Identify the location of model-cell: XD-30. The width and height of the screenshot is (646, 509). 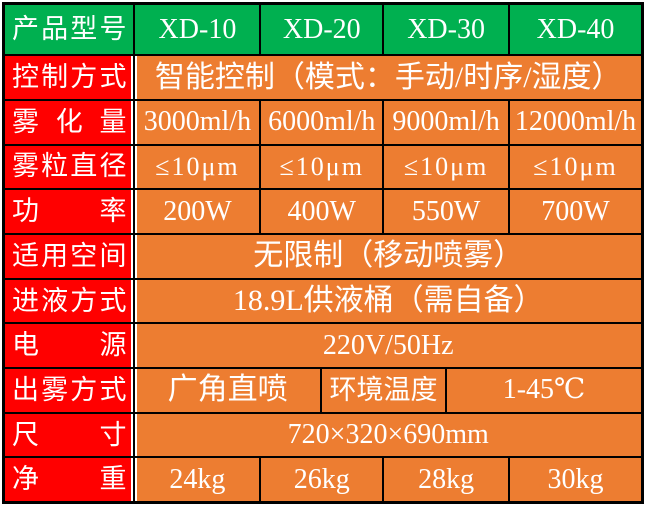
(445, 30).